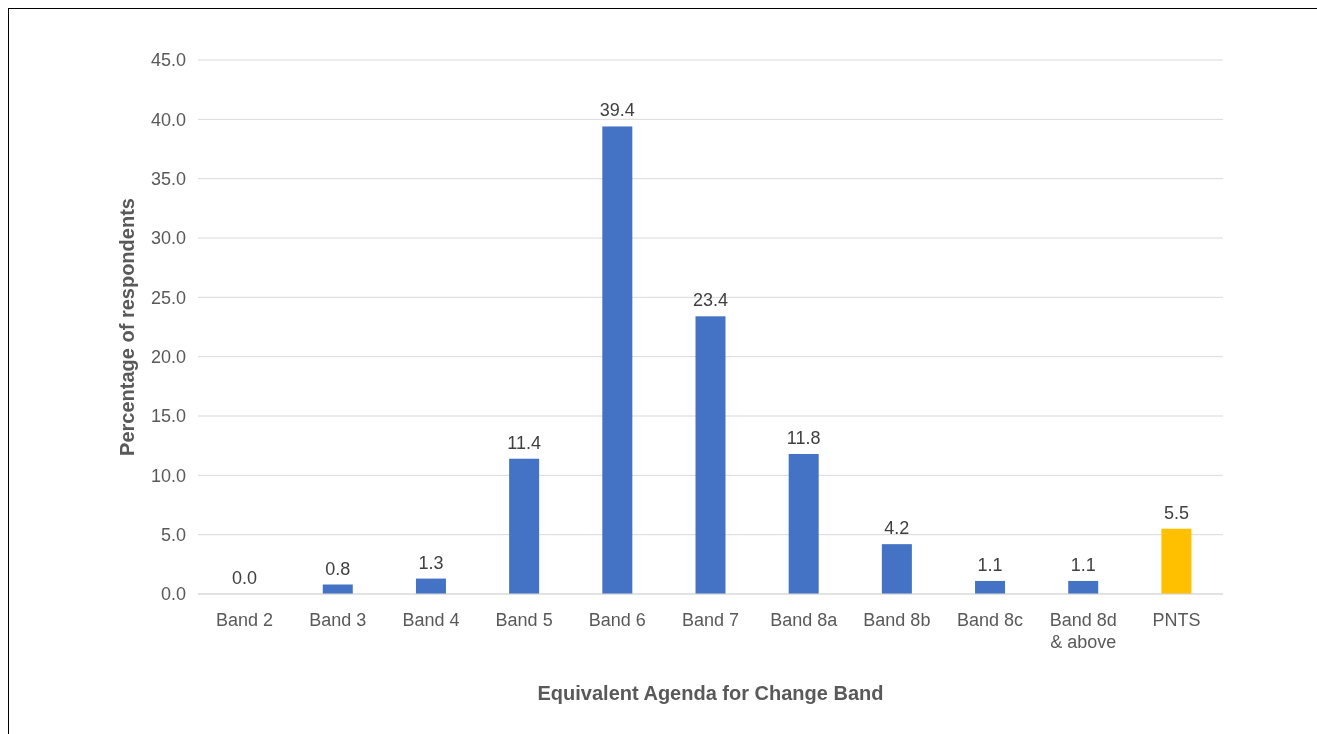 Image resolution: width=1317 pixels, height=734 pixels. I want to click on data-label: 0.8, so click(338, 568).